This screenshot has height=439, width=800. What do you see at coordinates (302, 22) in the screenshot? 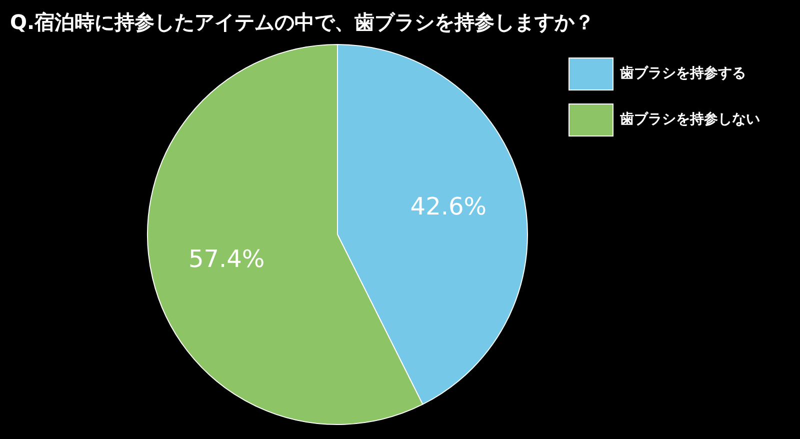
I see `chart-title: Q.宿泊時に持参したアイテムの中で、歯ブラシを持参しますか？` at bounding box center [302, 22].